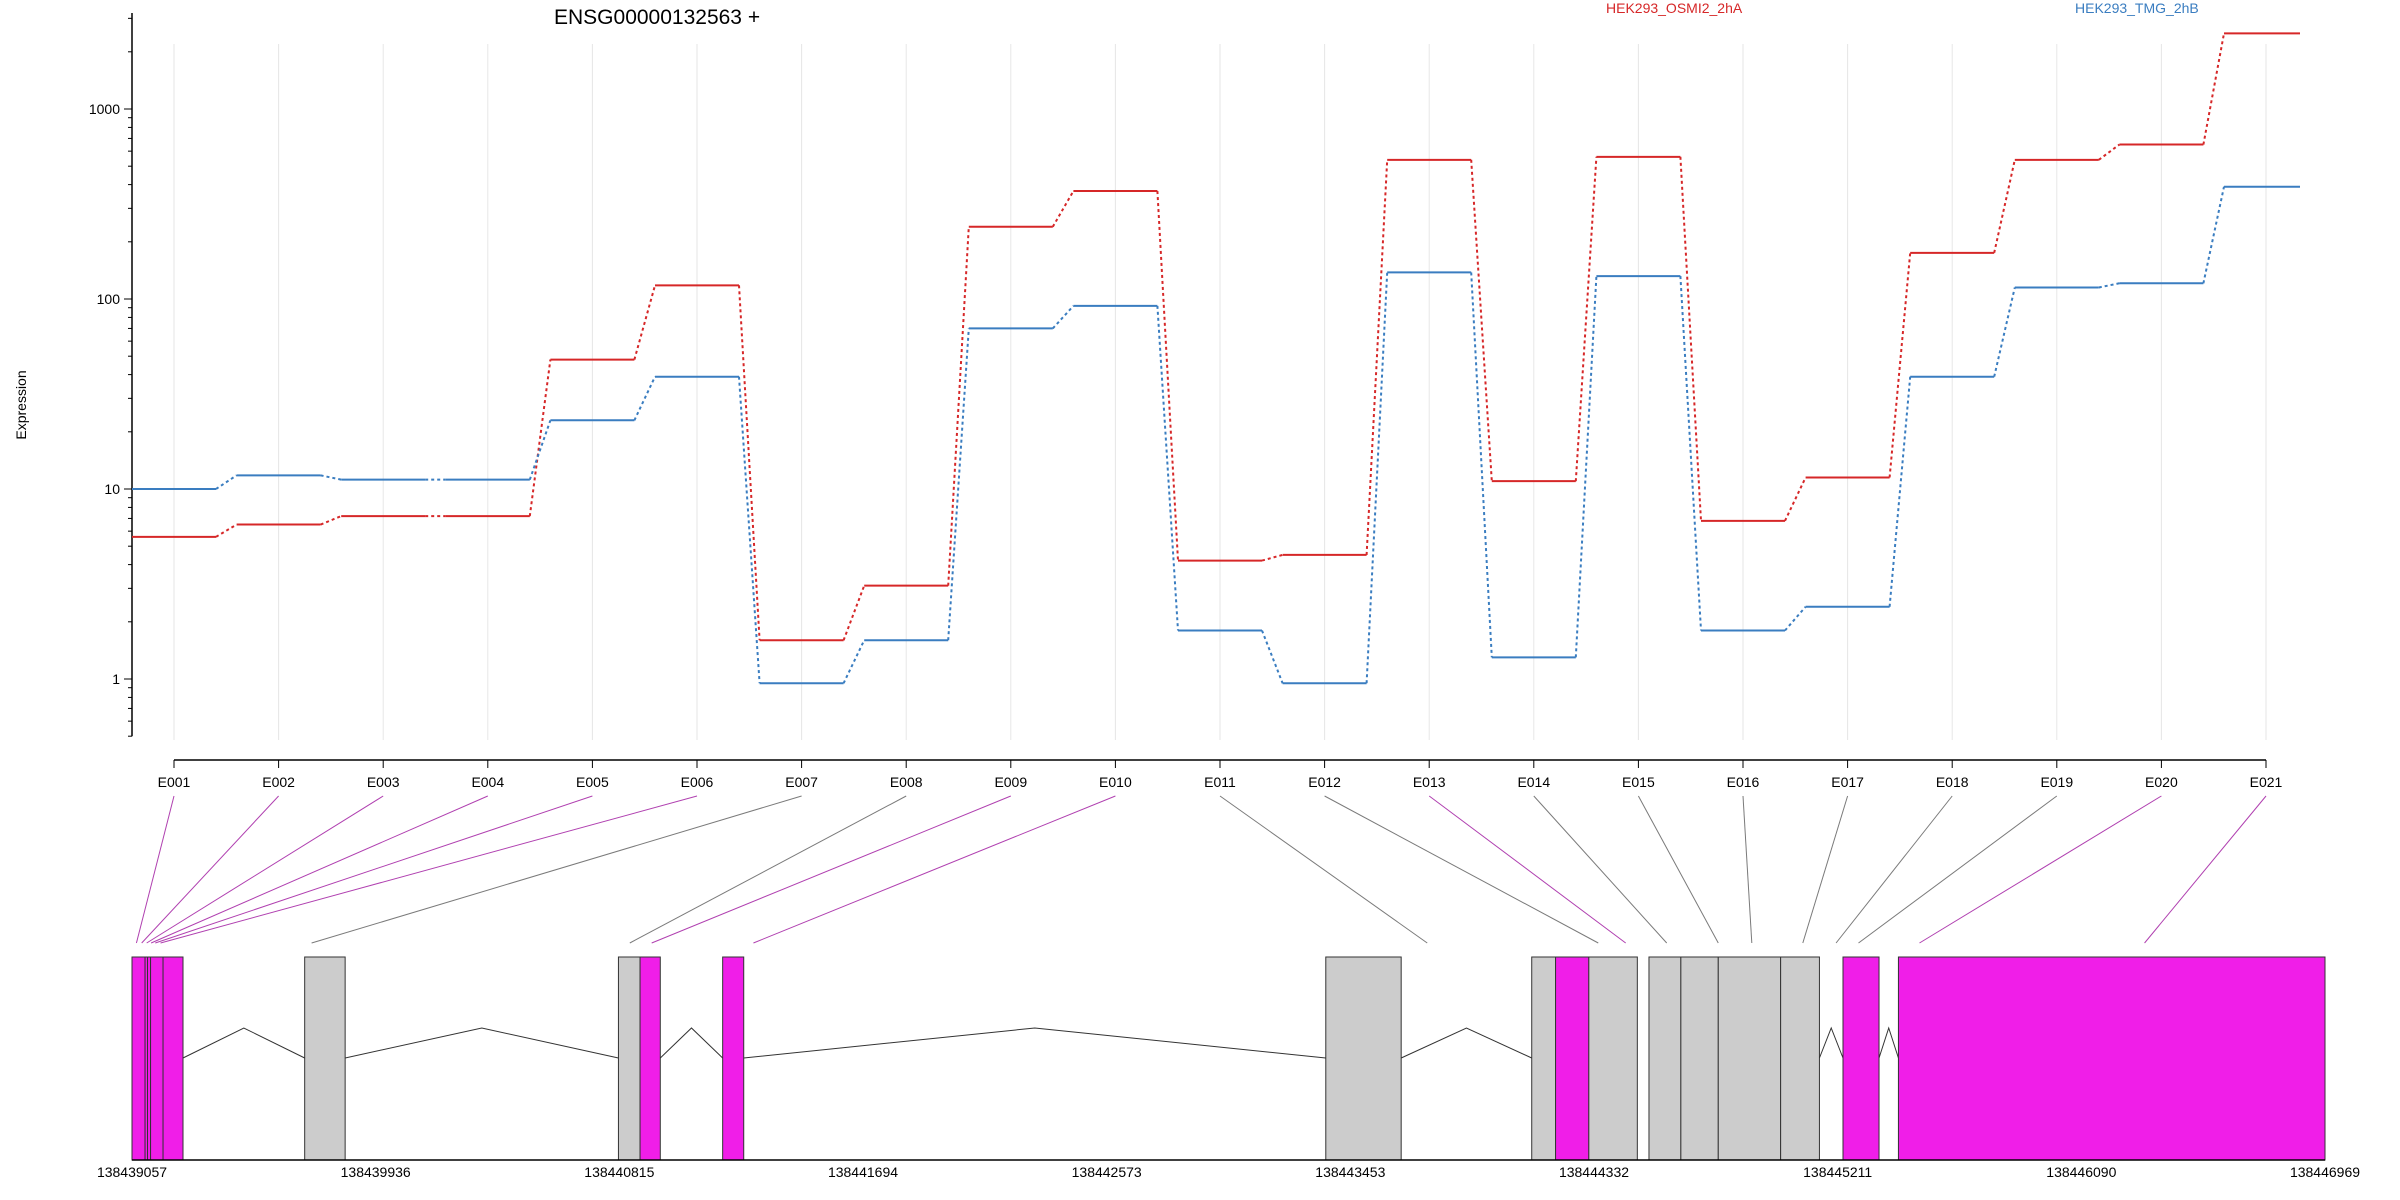  I want to click on x-tick-label: E013, so click(1429, 782).